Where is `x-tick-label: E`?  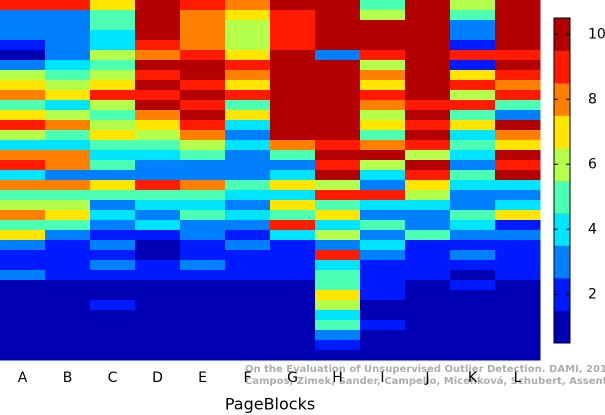
x-tick-label: E is located at coordinates (202, 378).